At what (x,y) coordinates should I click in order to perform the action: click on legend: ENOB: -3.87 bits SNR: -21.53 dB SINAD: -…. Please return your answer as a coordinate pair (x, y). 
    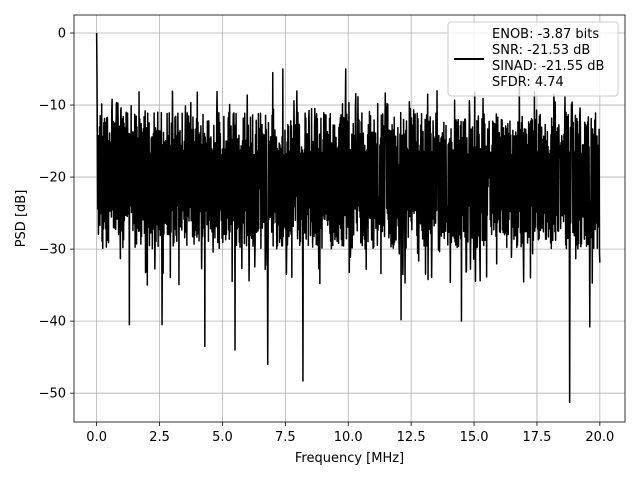
    Looking at the image, I should click on (533, 59).